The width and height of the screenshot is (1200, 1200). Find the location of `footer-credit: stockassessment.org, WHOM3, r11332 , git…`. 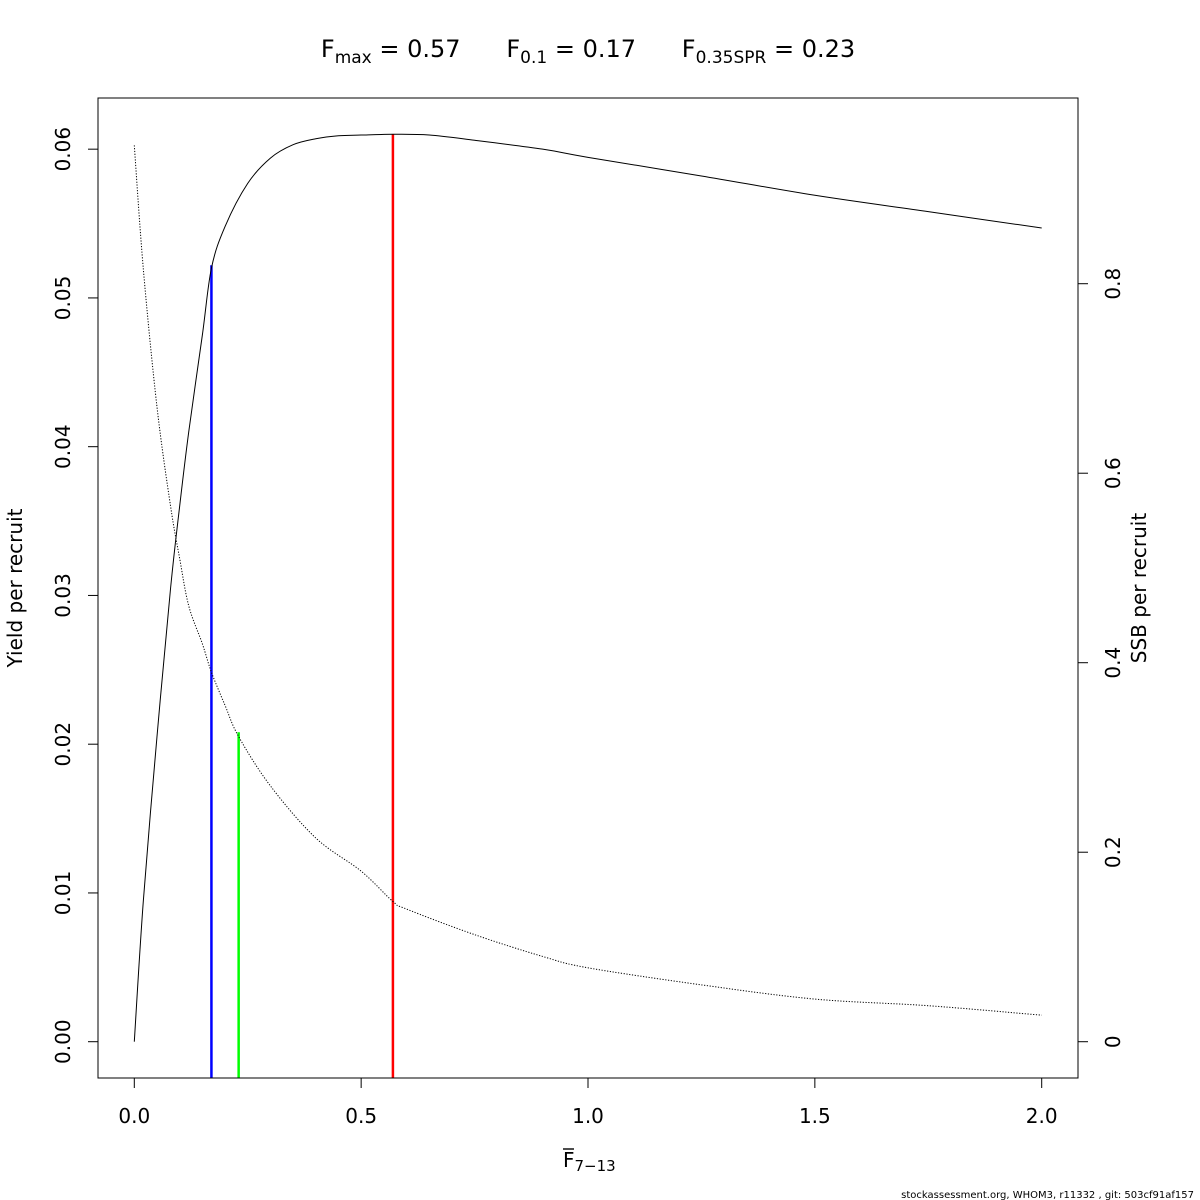

footer-credit: stockassessment.org, WHOM3, r11332 , git… is located at coordinates (1047, 1195).